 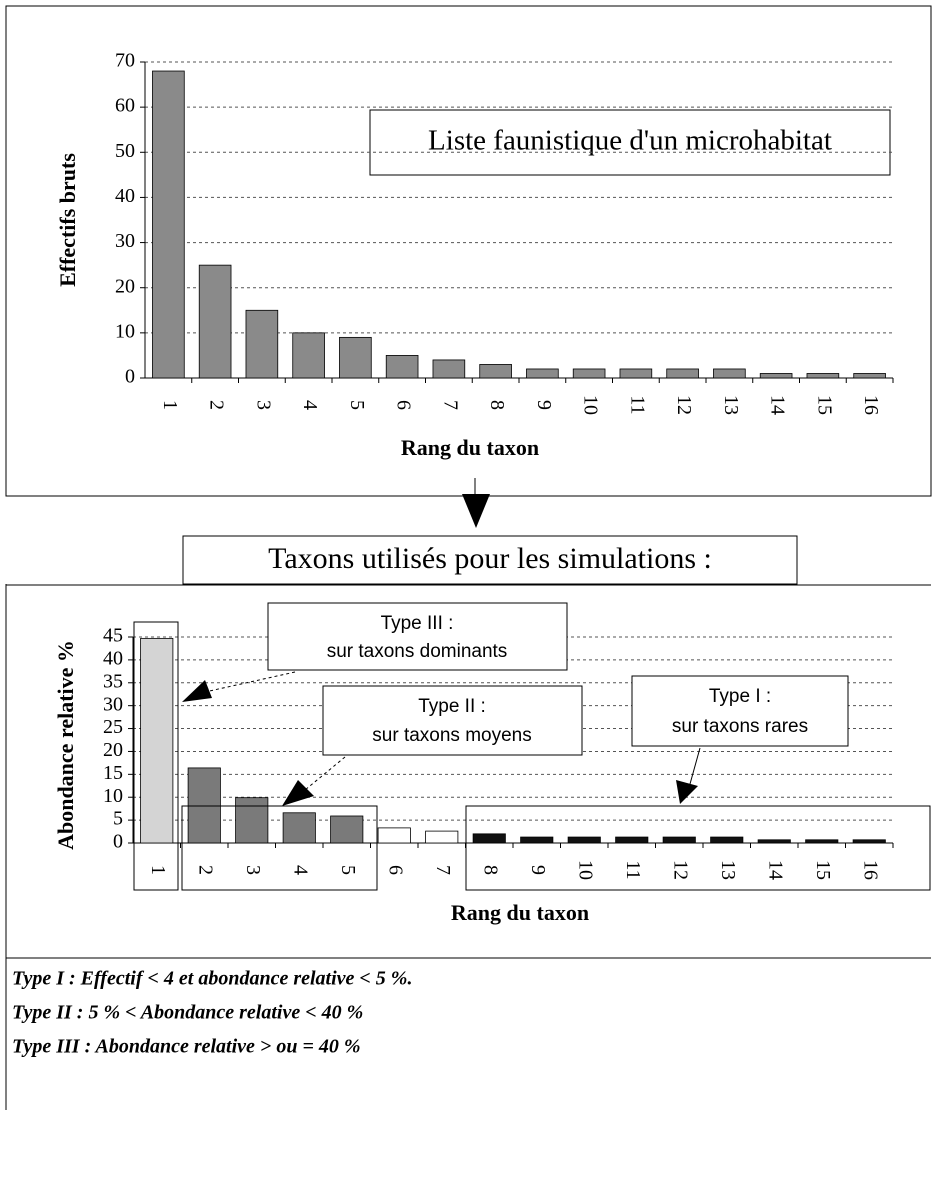 What do you see at coordinates (113, 773) in the screenshot?
I see `y-tick-label: 15` at bounding box center [113, 773].